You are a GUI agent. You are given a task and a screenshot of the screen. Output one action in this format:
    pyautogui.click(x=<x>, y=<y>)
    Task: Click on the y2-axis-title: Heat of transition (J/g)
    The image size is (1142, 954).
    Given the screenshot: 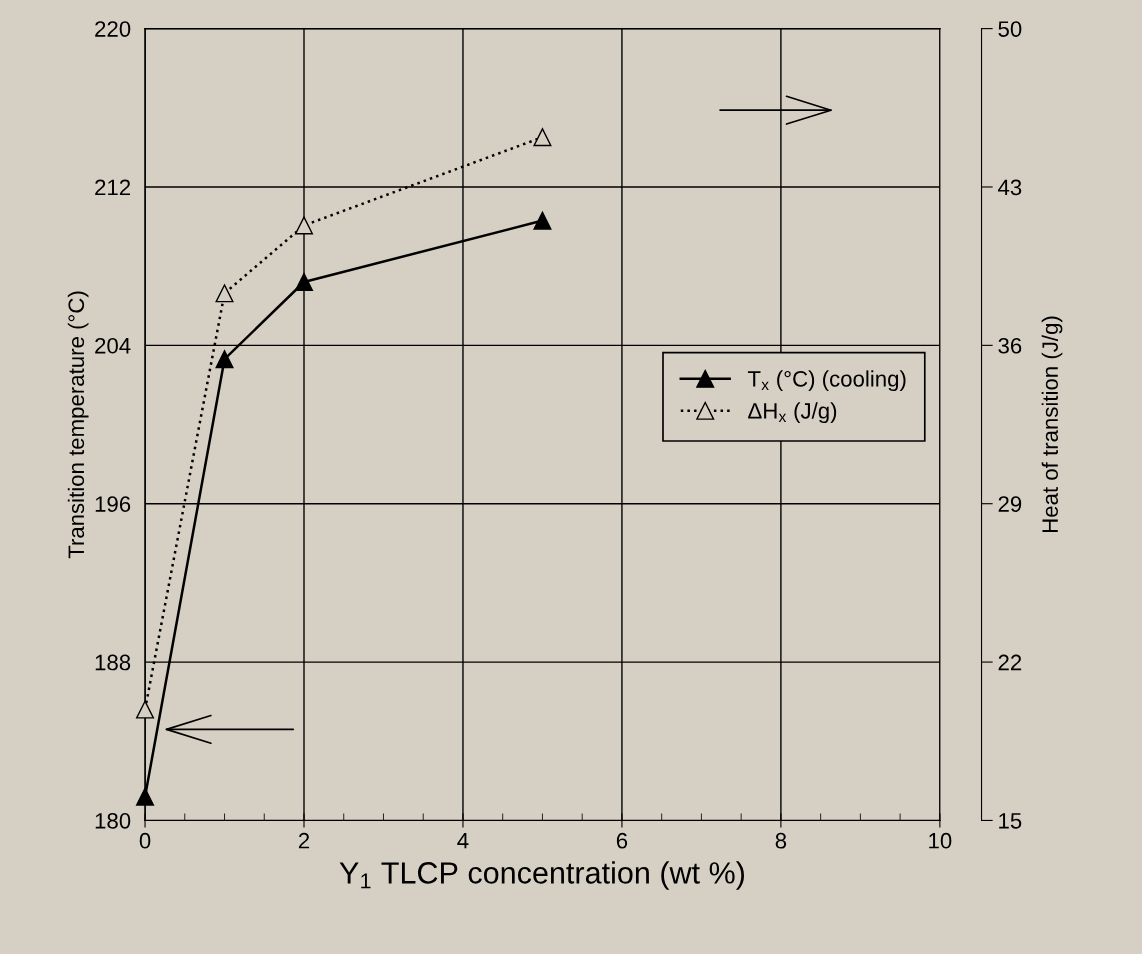 What is the action you would take?
    pyautogui.click(x=1052, y=424)
    